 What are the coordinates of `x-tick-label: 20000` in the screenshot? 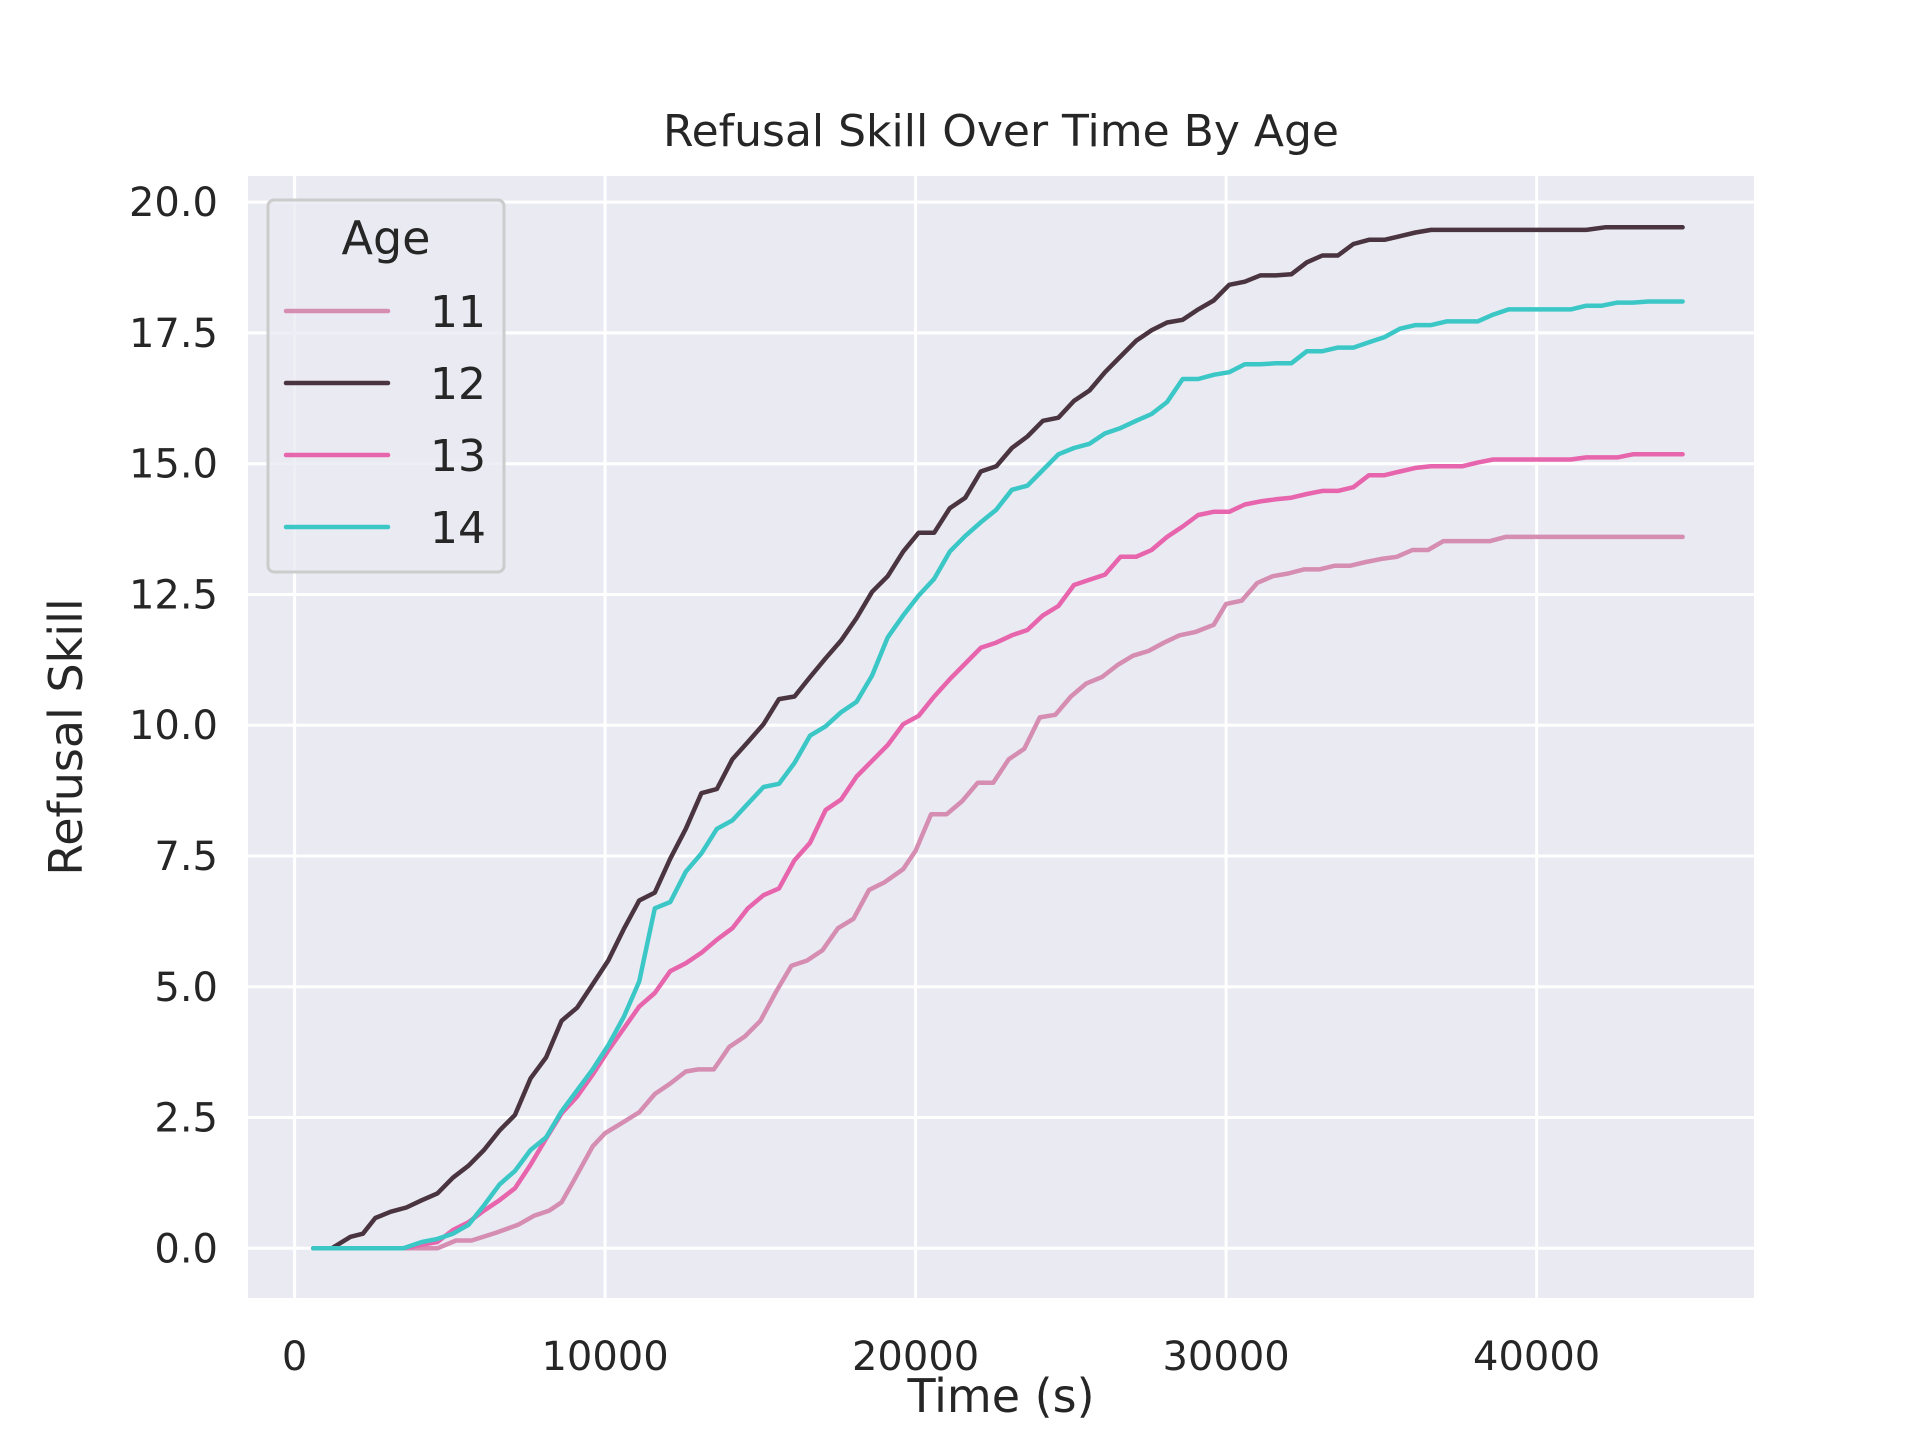 It's located at (915, 1357).